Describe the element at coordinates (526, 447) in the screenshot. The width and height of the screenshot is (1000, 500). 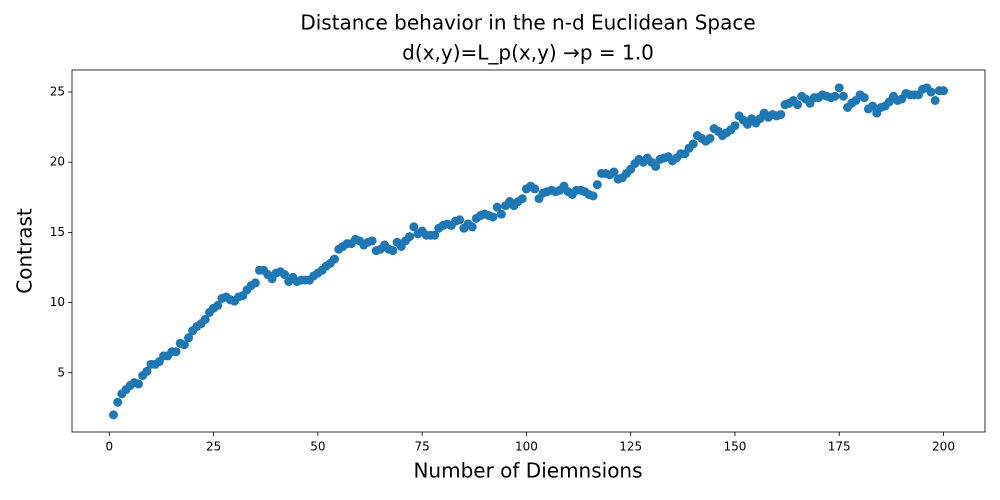
I see `x-tick-label: 100` at that location.